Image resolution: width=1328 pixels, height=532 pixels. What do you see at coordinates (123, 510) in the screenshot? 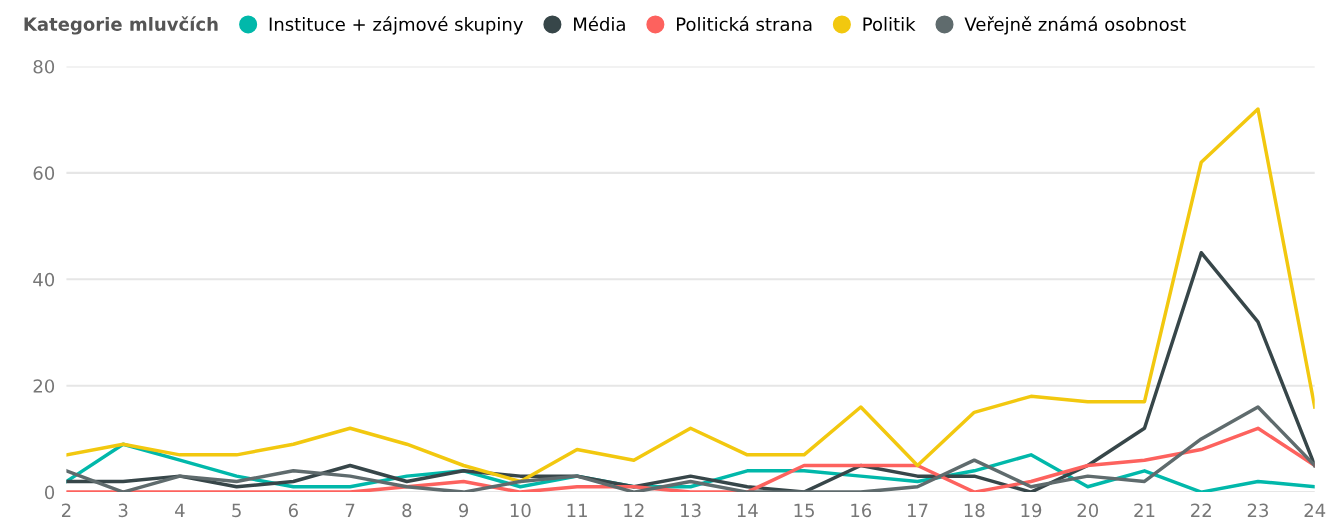
I see `x-tick-label: 3` at bounding box center [123, 510].